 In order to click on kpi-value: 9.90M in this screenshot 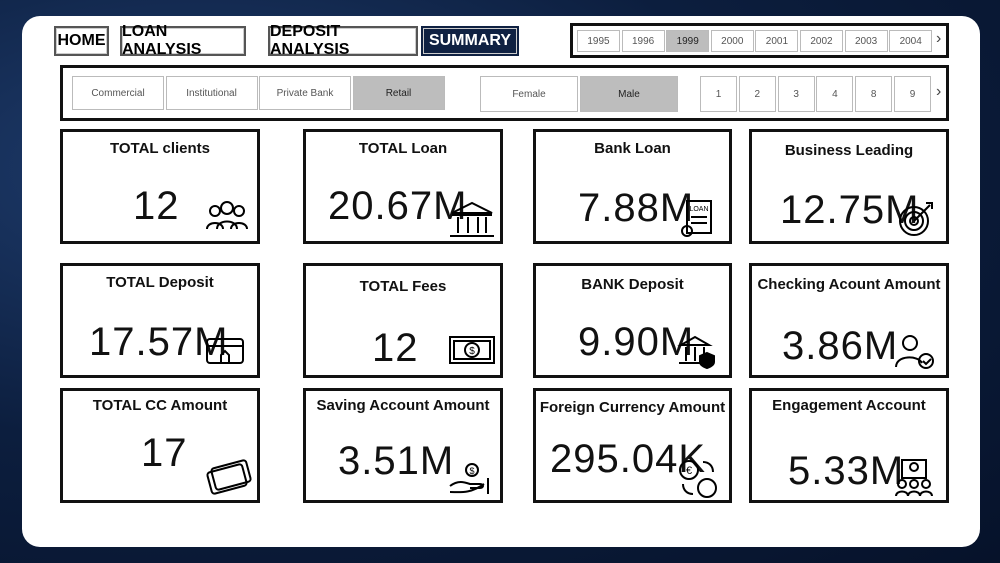, I will do `click(636, 342)`.